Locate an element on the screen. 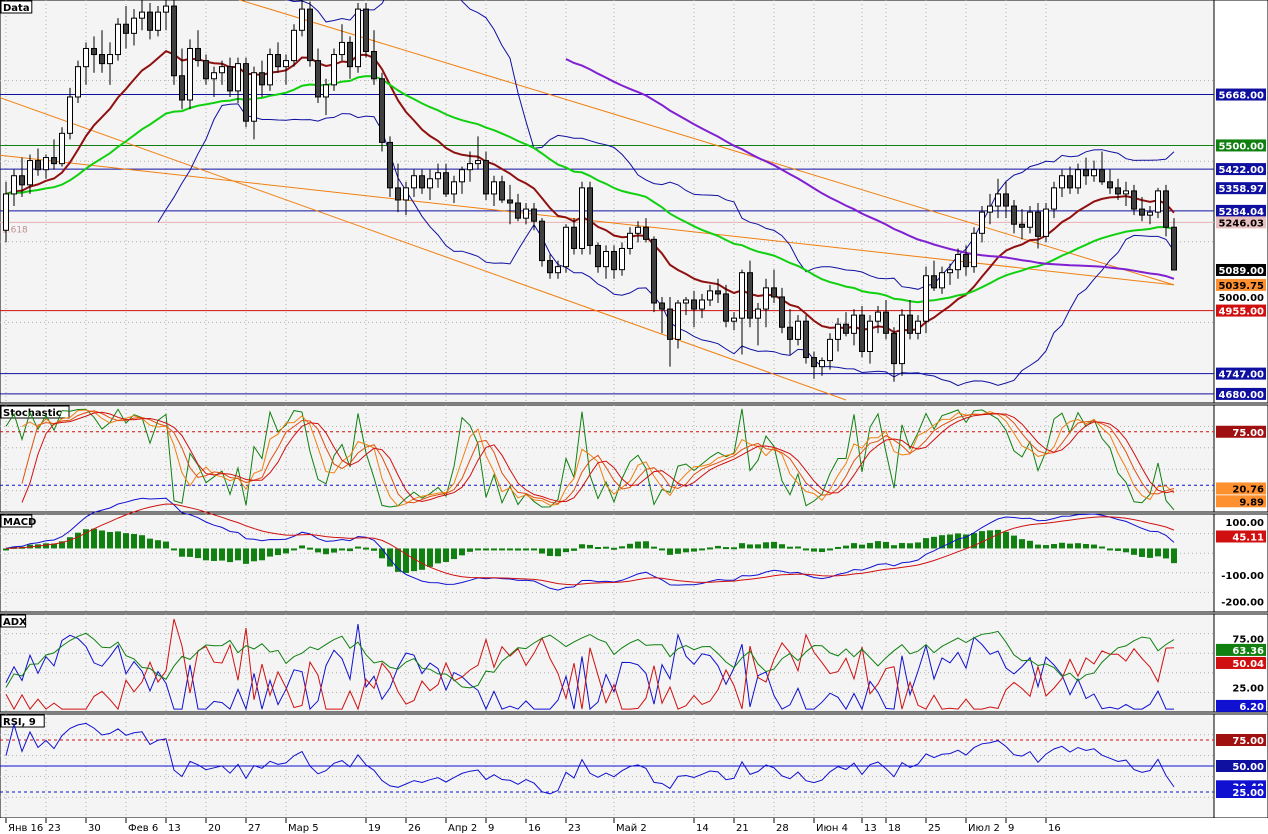 Image resolution: width=1268 pixels, height=834 pixels. adx-plot-area is located at coordinates (607, 663).